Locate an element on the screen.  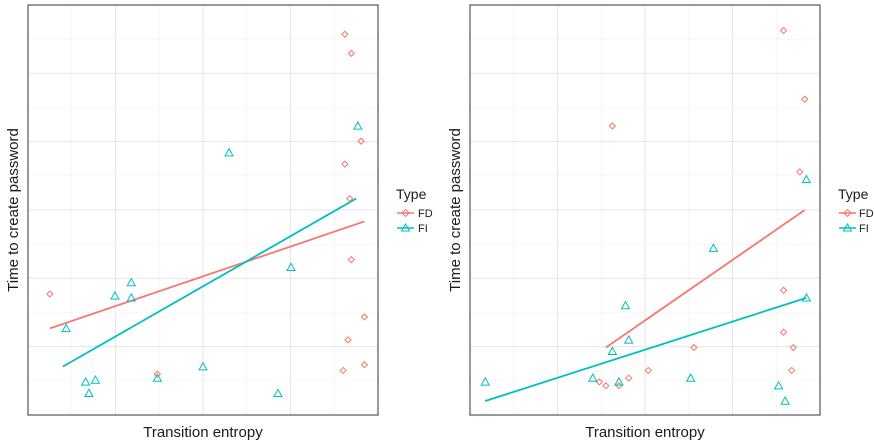
trend-lines is located at coordinates (207, 283).